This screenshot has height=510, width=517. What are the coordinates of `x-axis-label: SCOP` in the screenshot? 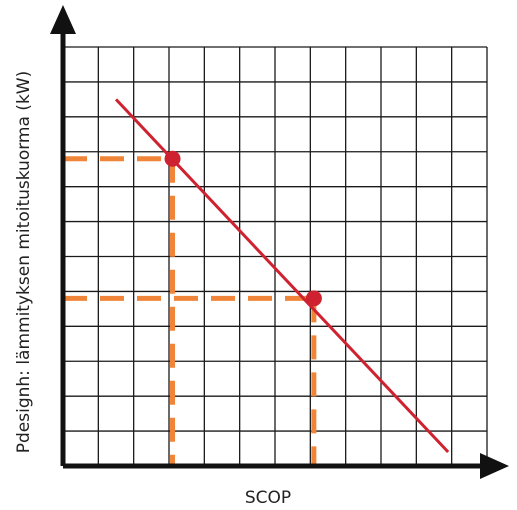 It's located at (268, 498).